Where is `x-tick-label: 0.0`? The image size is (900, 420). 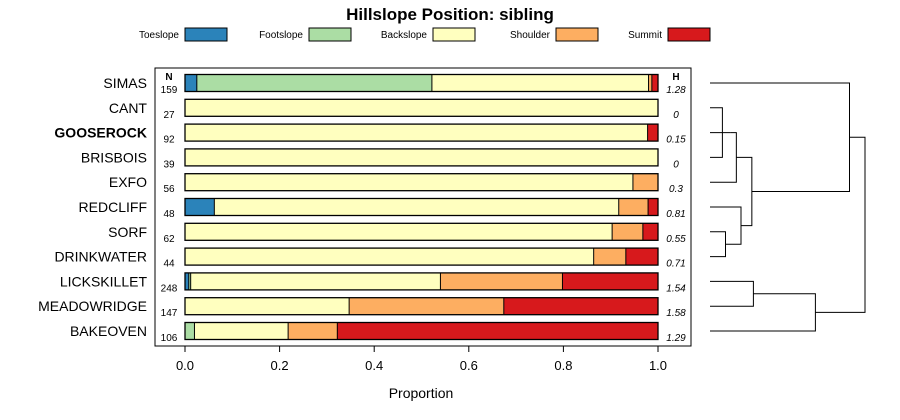
x-tick-label: 0.0 is located at coordinates (185, 365).